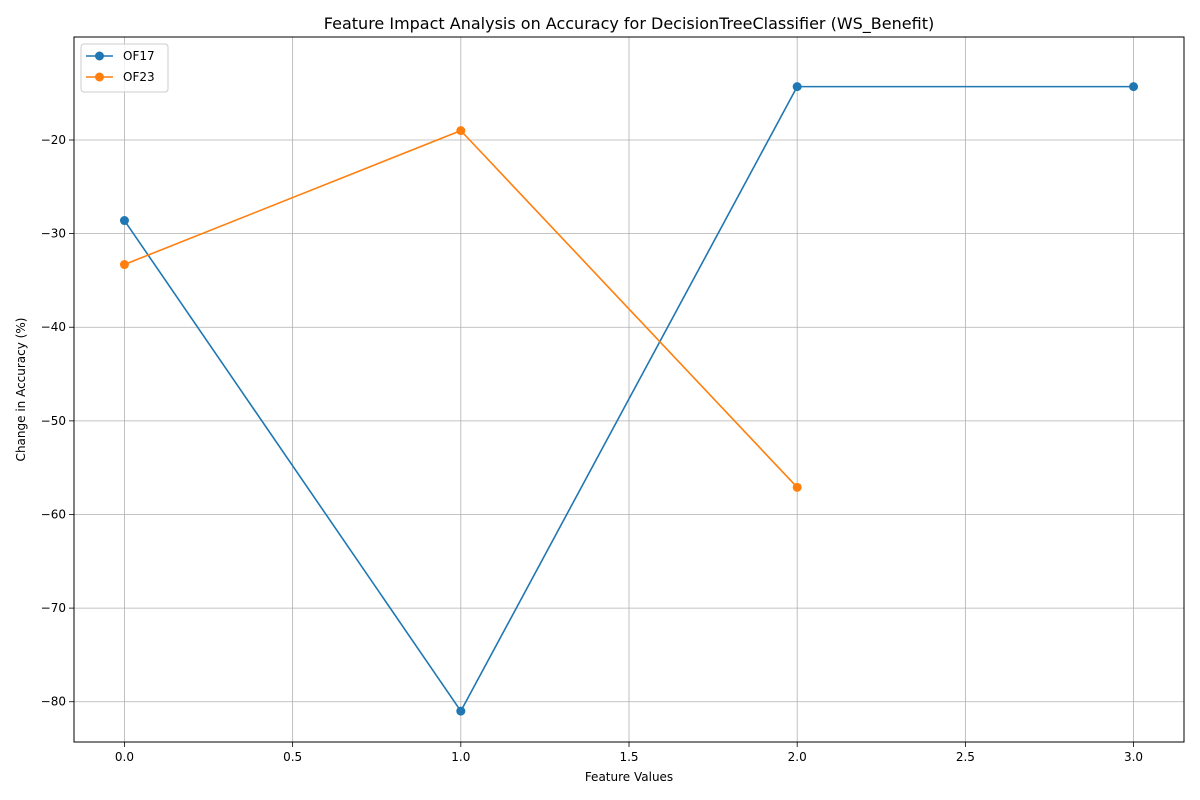  I want to click on x-axis-ticks: 0.0 0.5 1.0 1.5 2.0 2.5 3.0, so click(629, 753).